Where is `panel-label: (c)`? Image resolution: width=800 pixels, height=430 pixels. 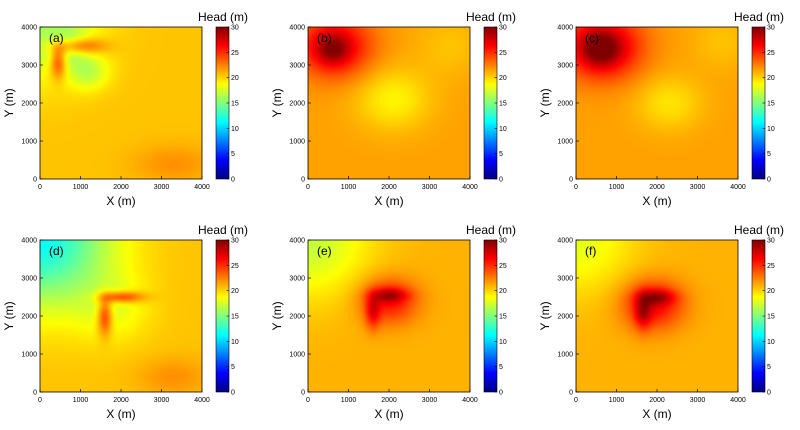
panel-label: (c) is located at coordinates (592, 38).